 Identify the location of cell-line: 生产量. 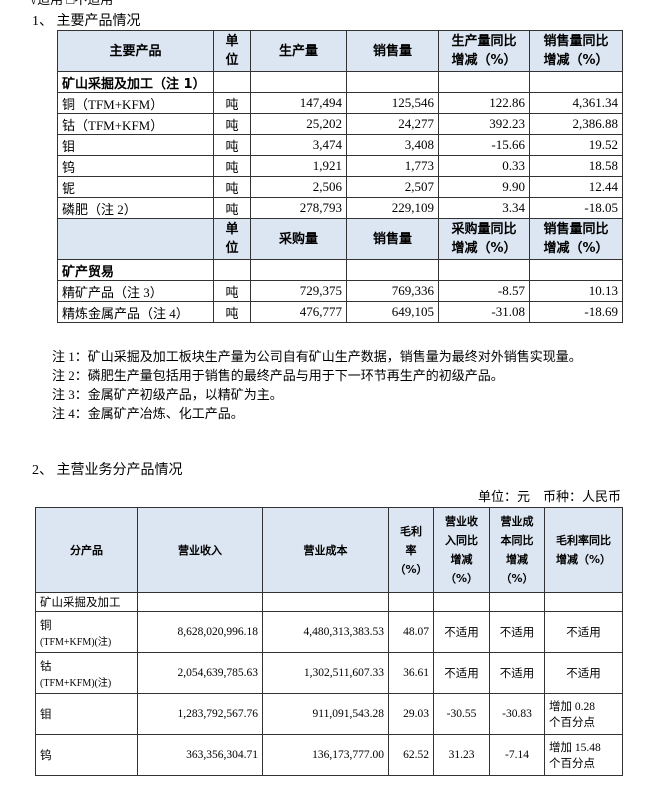
(298, 51).